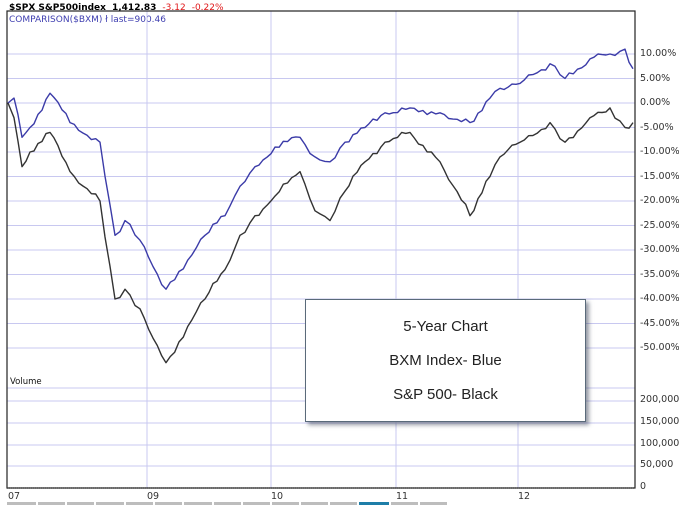 This screenshot has height=505, width=679. I want to click on y-tick-label: -10.00%, so click(659, 151).